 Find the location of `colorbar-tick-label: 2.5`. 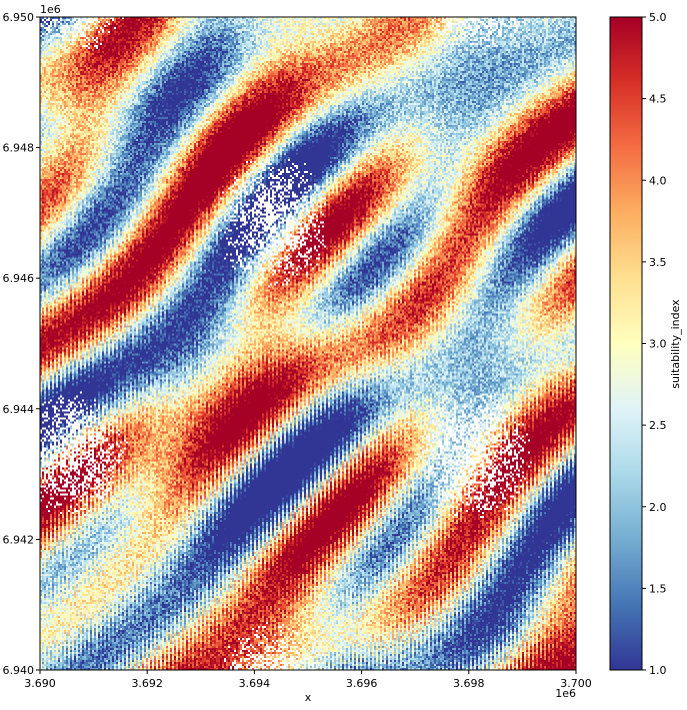

colorbar-tick-label: 2.5 is located at coordinates (658, 425).